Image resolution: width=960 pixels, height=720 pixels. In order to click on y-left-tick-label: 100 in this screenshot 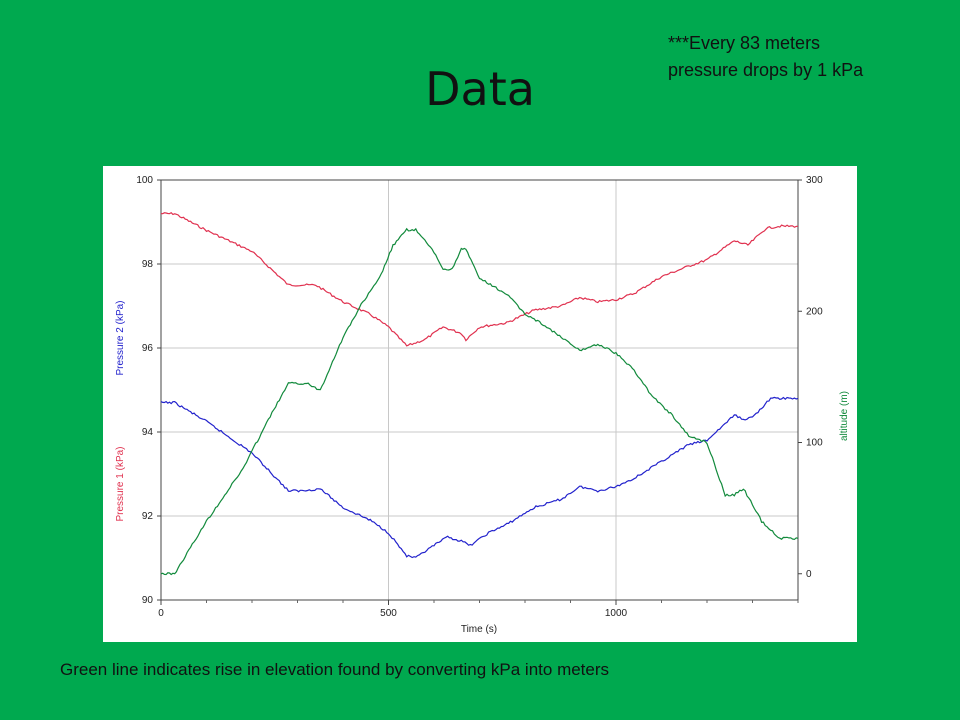, I will do `click(144, 180)`.